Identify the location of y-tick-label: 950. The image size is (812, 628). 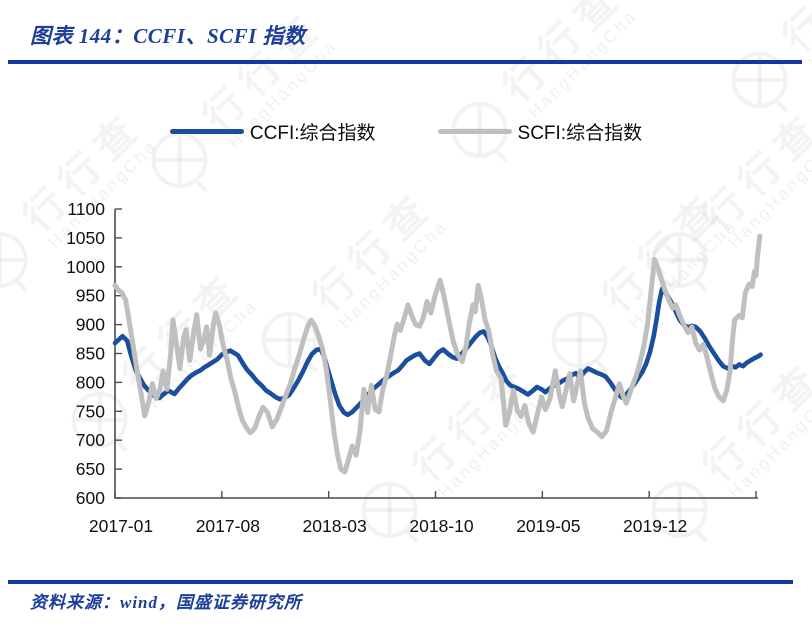
(90, 296).